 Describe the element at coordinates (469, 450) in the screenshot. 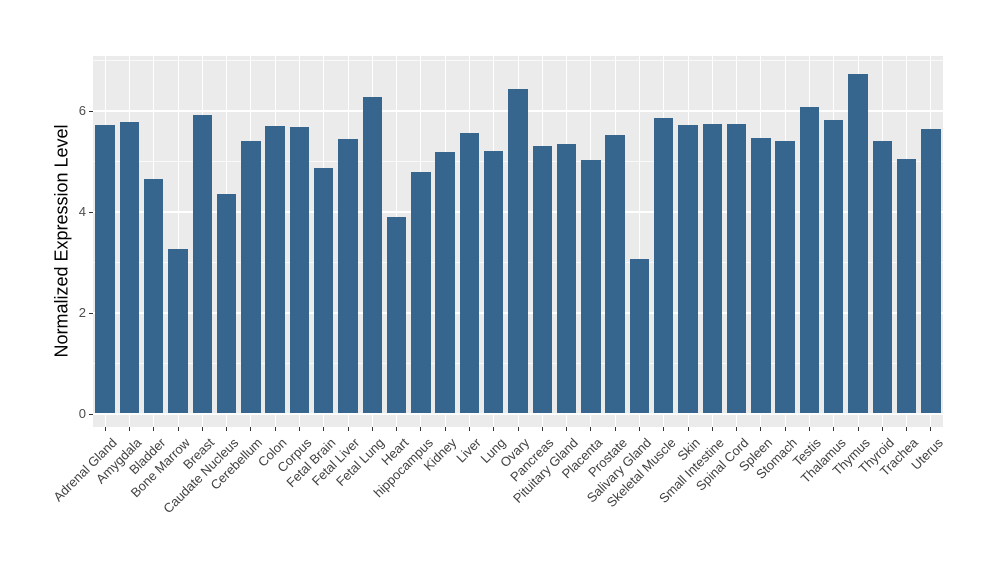

I see `x-tick-label-text: Liver` at that location.